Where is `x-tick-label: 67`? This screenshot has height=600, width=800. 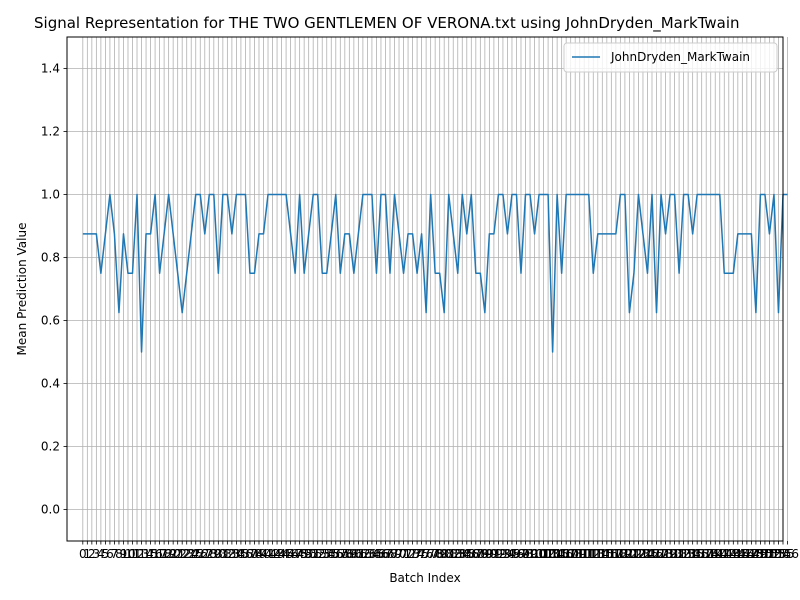
x-tick-label: 67 is located at coordinates (385, 554).